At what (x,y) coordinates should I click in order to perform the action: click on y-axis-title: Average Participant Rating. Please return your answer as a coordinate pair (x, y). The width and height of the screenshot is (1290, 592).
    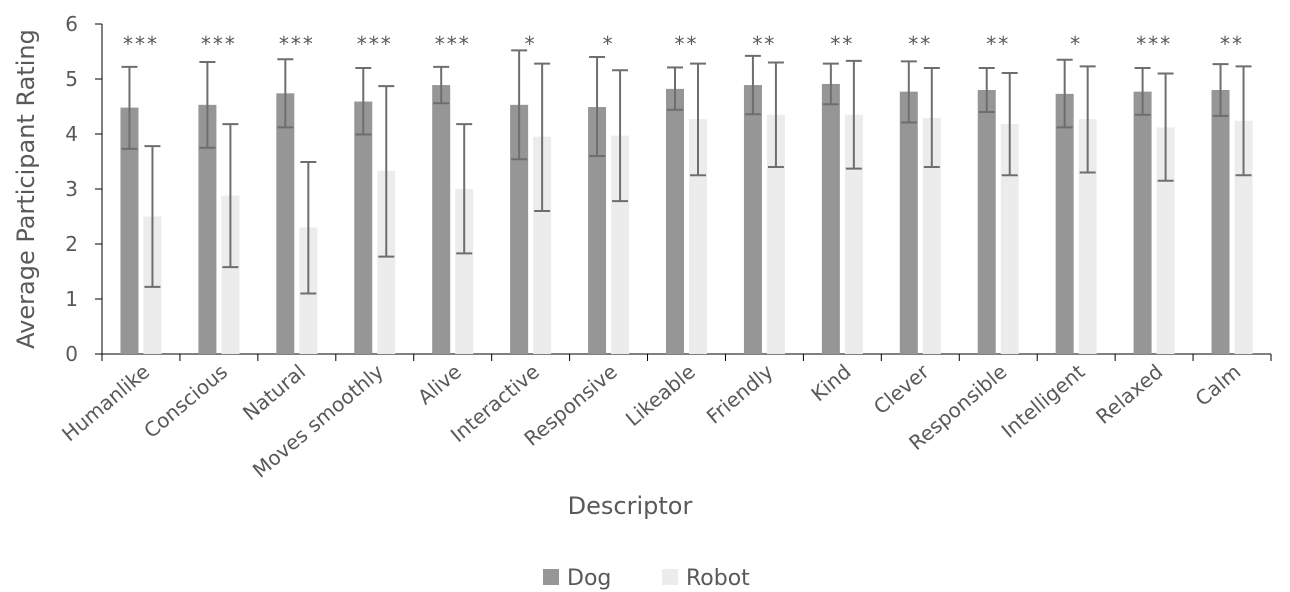
    Looking at the image, I should click on (26, 189).